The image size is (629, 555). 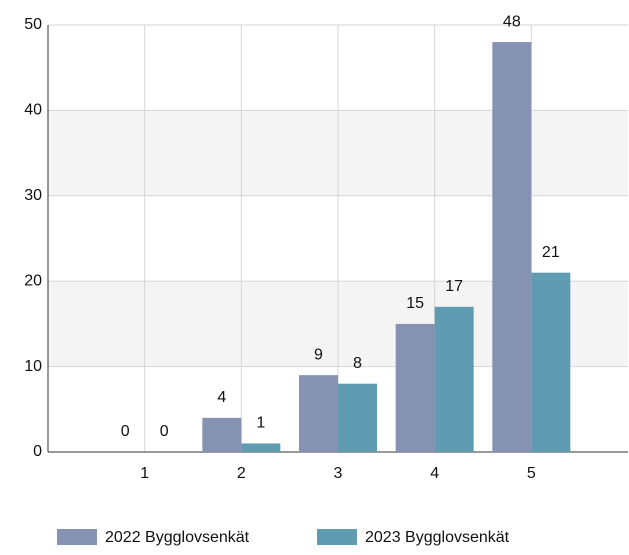 What do you see at coordinates (241, 473) in the screenshot?
I see `x-tick-label: 2` at bounding box center [241, 473].